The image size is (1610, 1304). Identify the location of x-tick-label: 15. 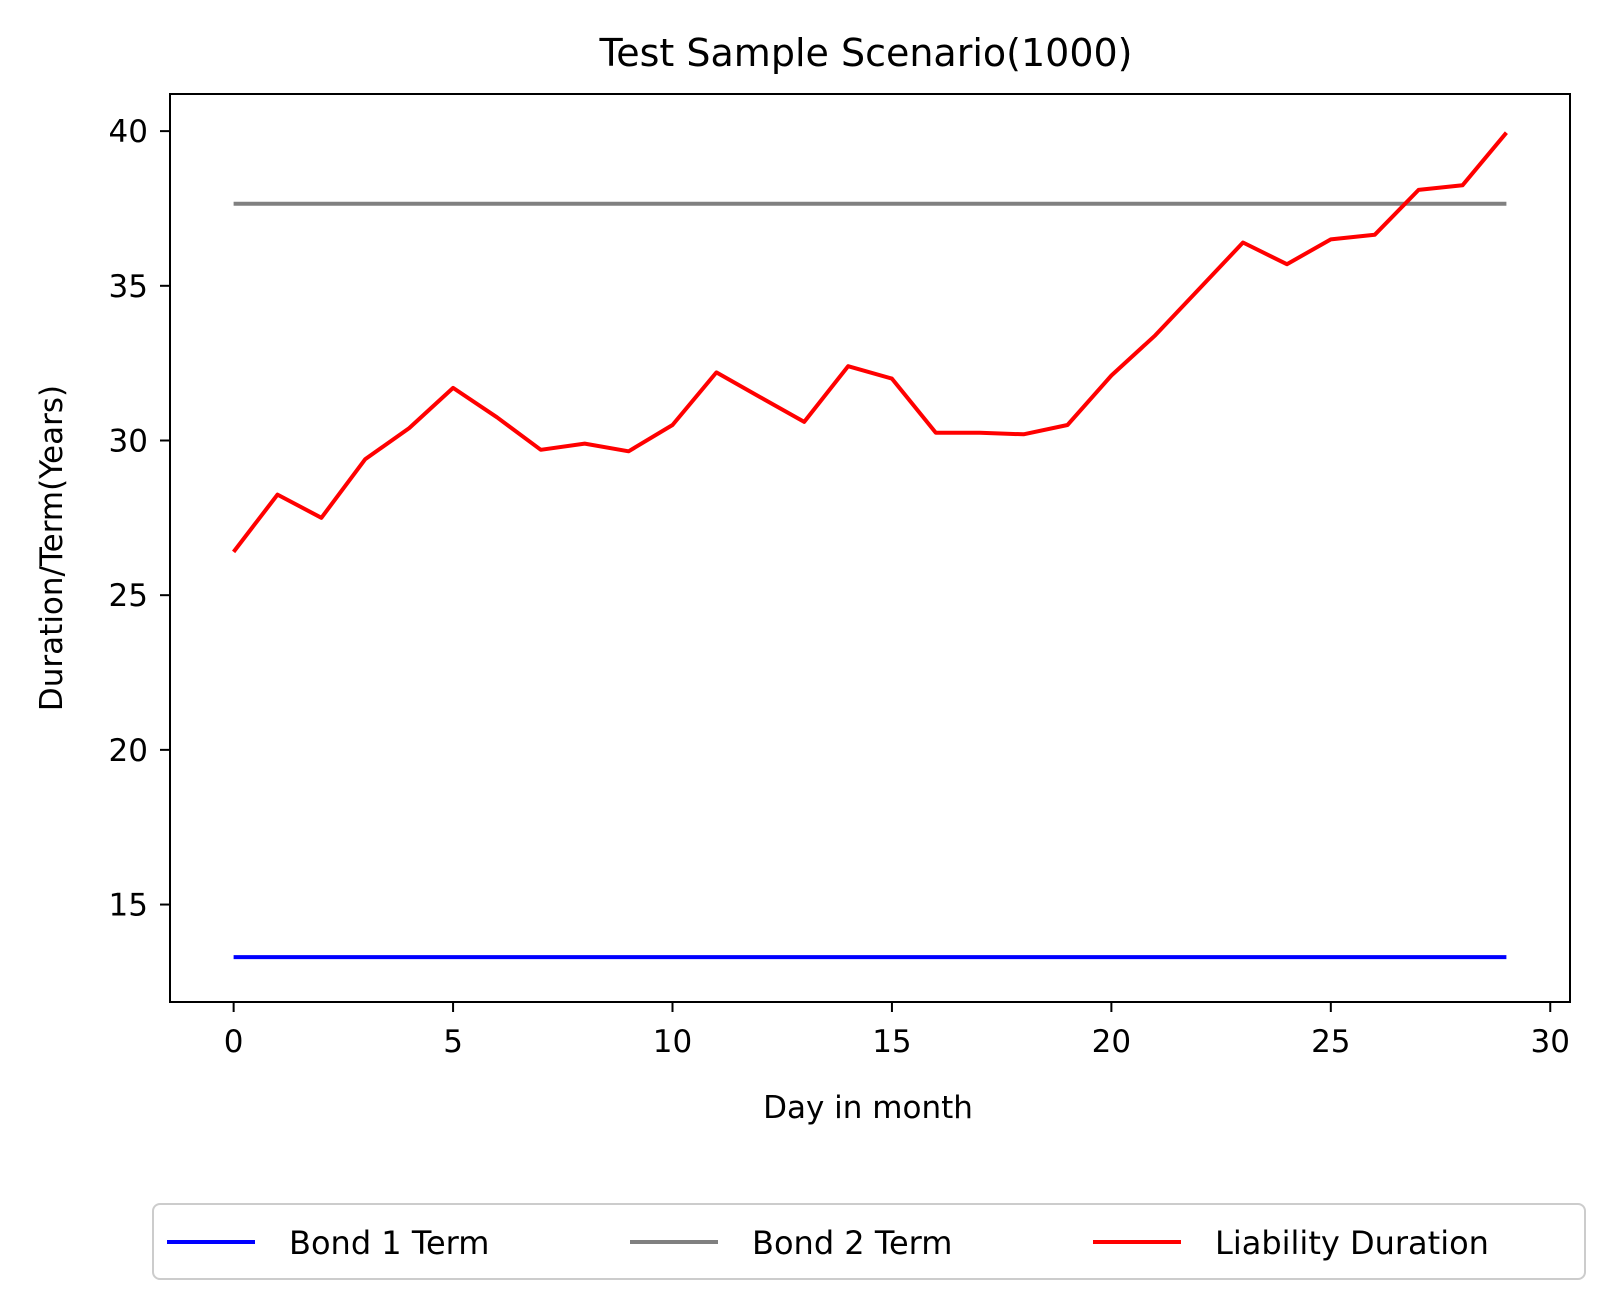
(891, 1042).